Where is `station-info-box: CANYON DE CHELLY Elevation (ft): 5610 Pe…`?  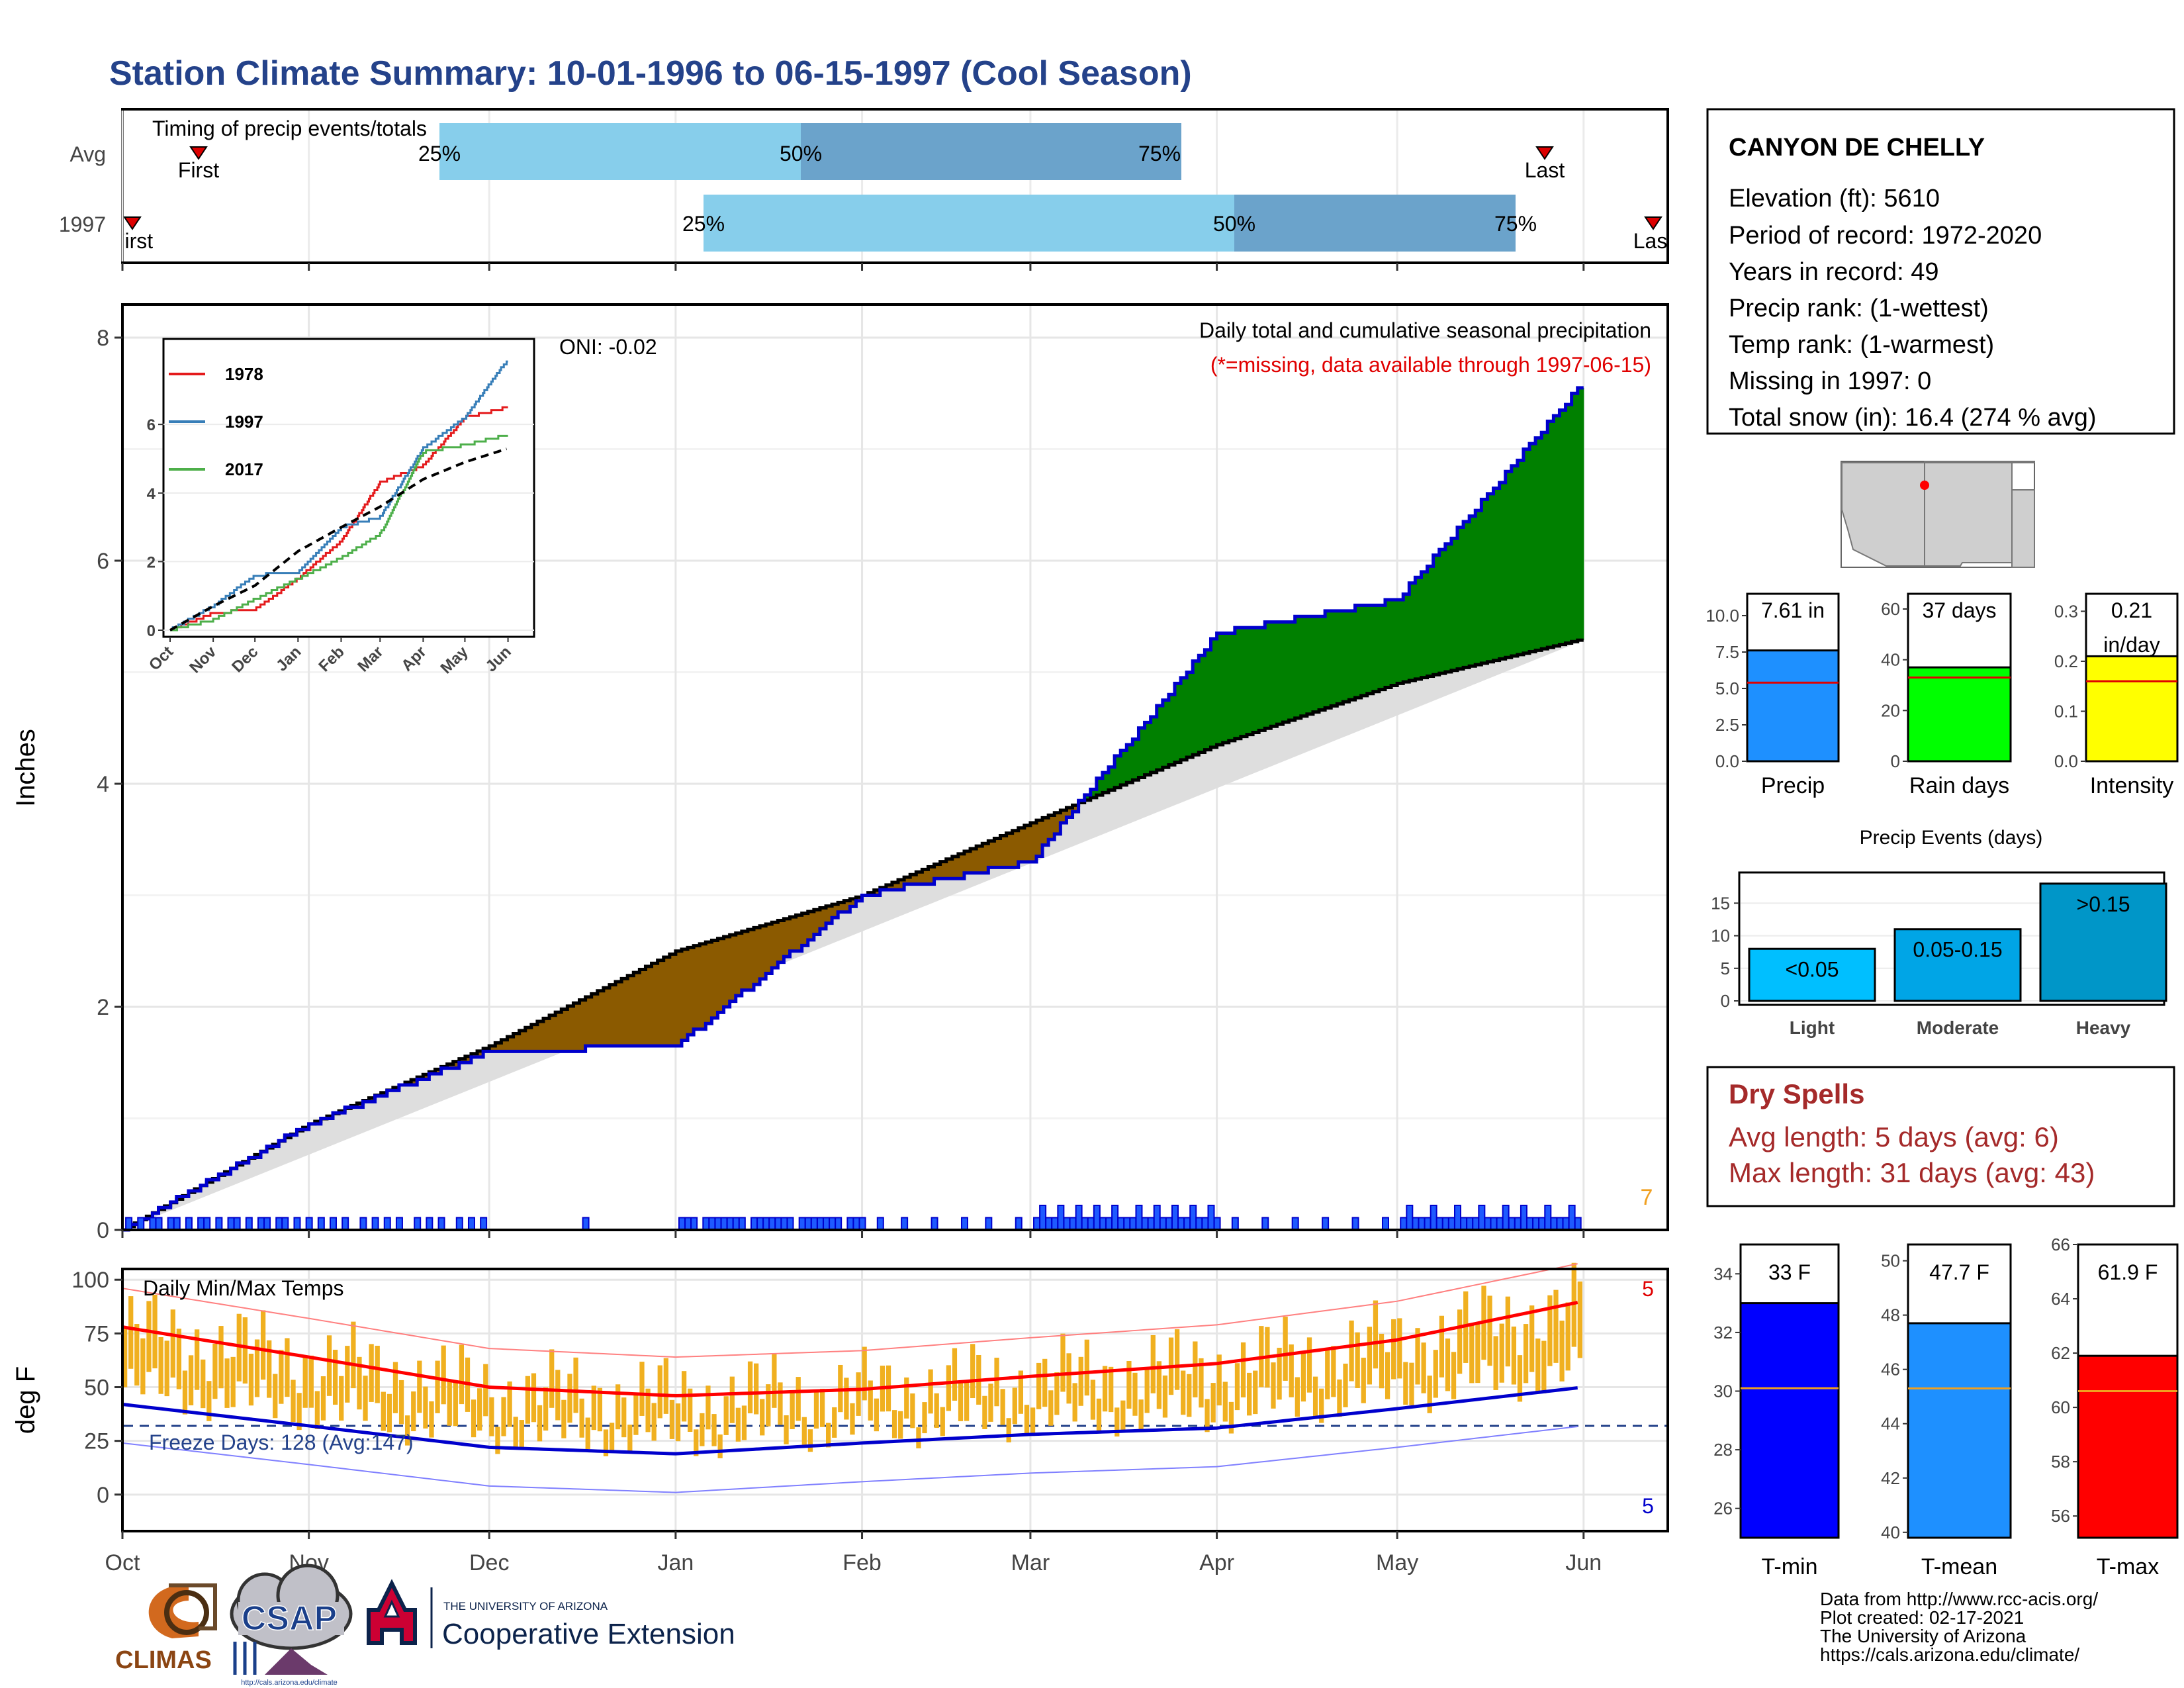
station-info-box: CANYON DE CHELLY Elevation (ft): 5610 Pe… is located at coordinates (1940, 271).